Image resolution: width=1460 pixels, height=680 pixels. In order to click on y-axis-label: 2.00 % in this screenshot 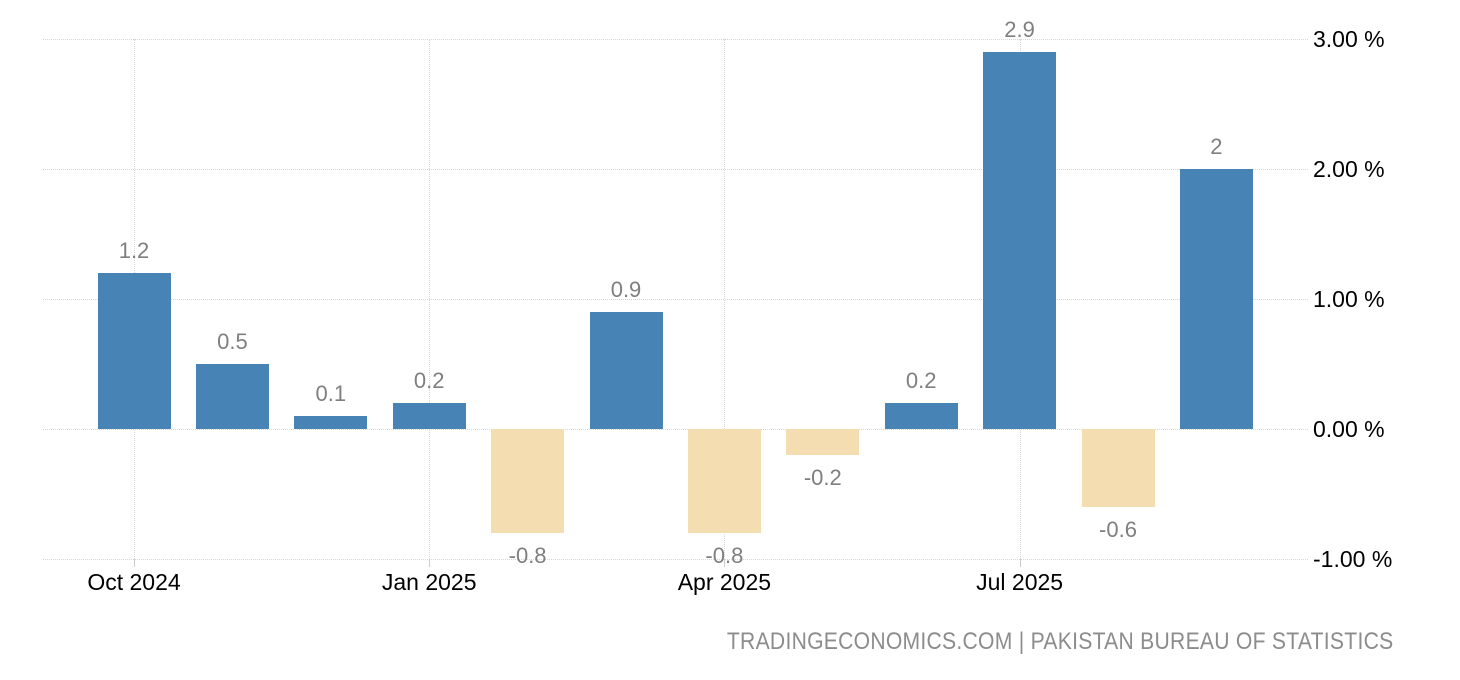, I will do `click(1349, 169)`.